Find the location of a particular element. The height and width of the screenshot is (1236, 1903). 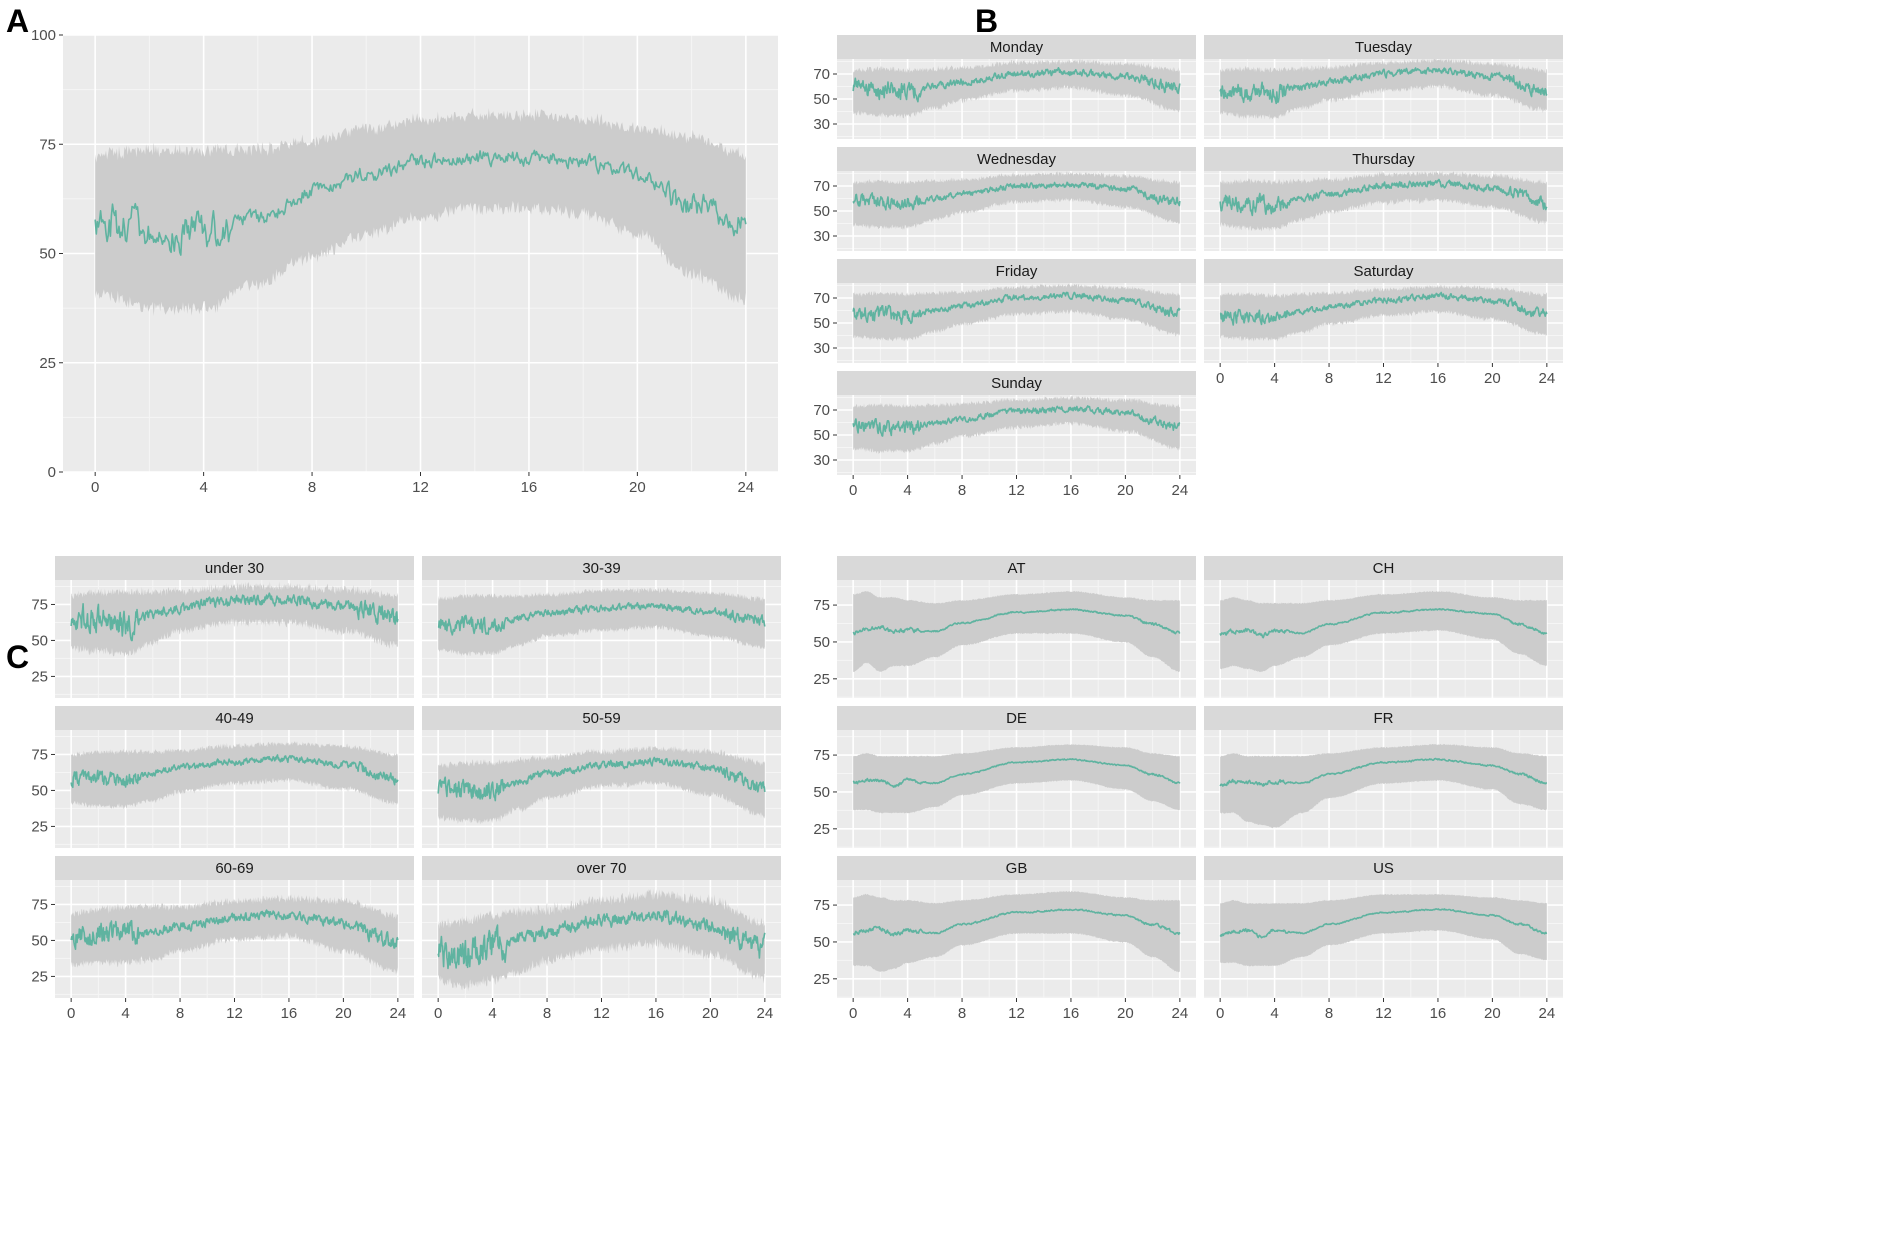

facet-strip-label: Friday is located at coordinates (1017, 271).